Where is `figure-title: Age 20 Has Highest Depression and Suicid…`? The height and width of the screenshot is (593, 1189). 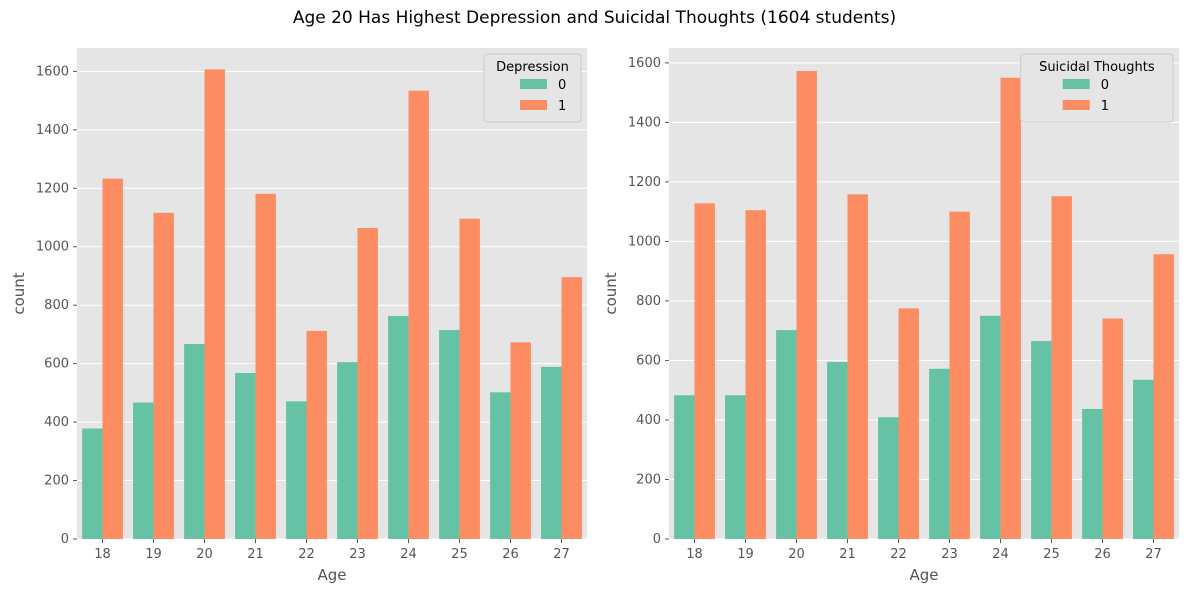 figure-title: Age 20 Has Highest Depression and Suicid… is located at coordinates (594, 18).